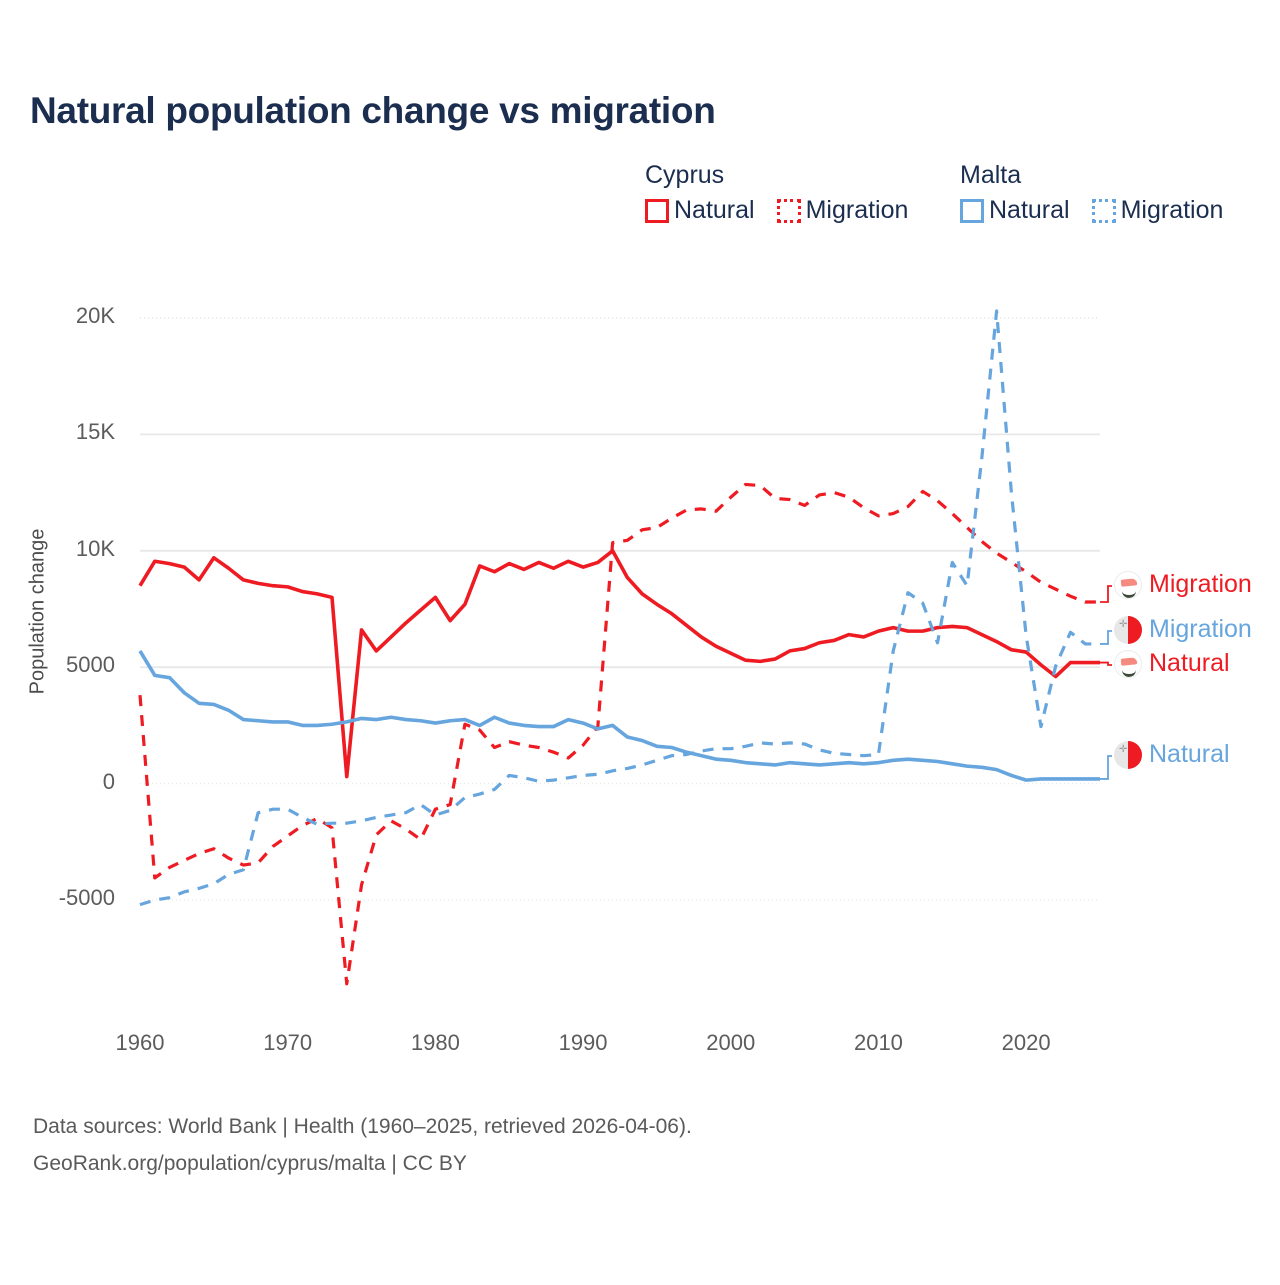  Describe the element at coordinates (583, 1042) in the screenshot. I see `x-axis-tick-label: 1990` at that location.